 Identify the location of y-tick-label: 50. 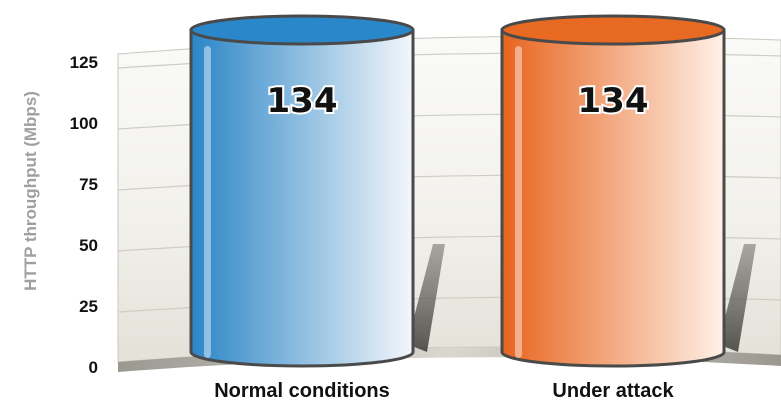
(88, 245).